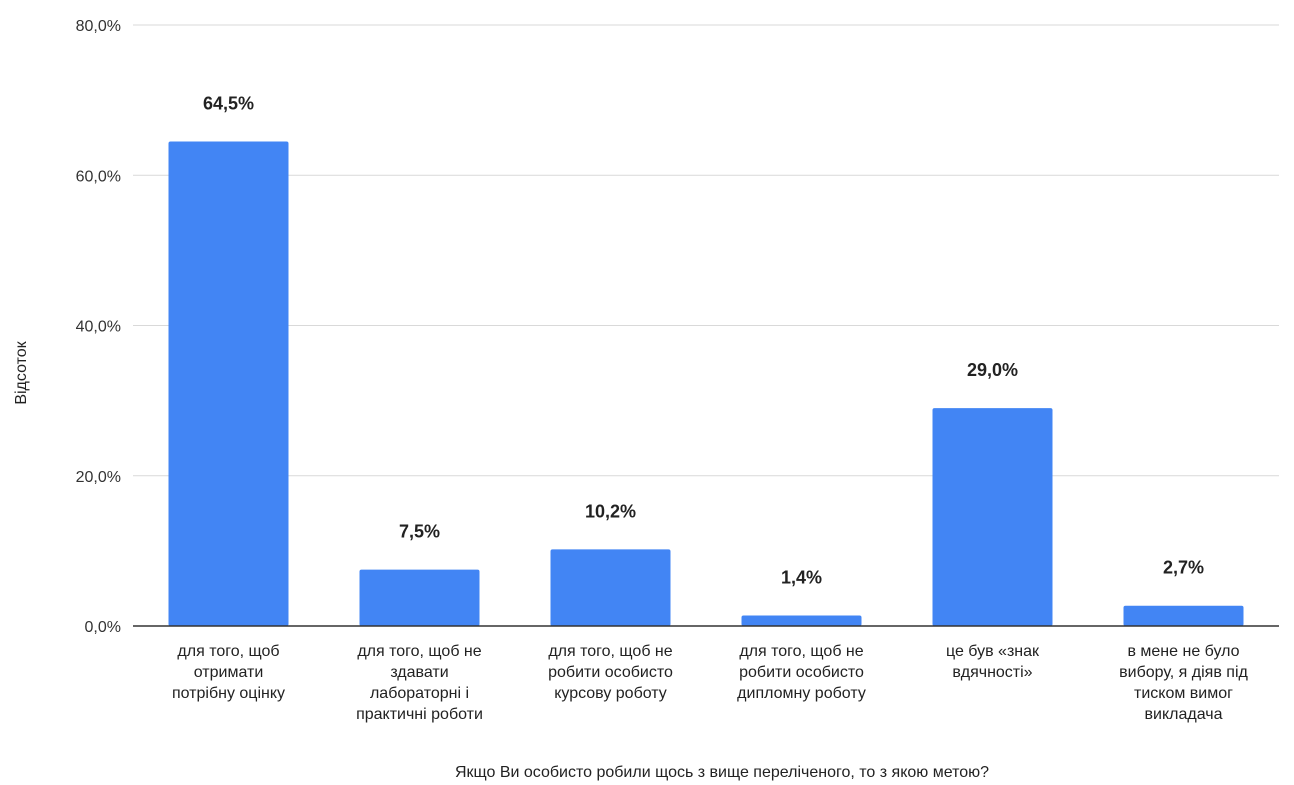 The image size is (1294, 785). I want to click on category-label: для того, щоб отримати потрібну оцінку, so click(228, 672).